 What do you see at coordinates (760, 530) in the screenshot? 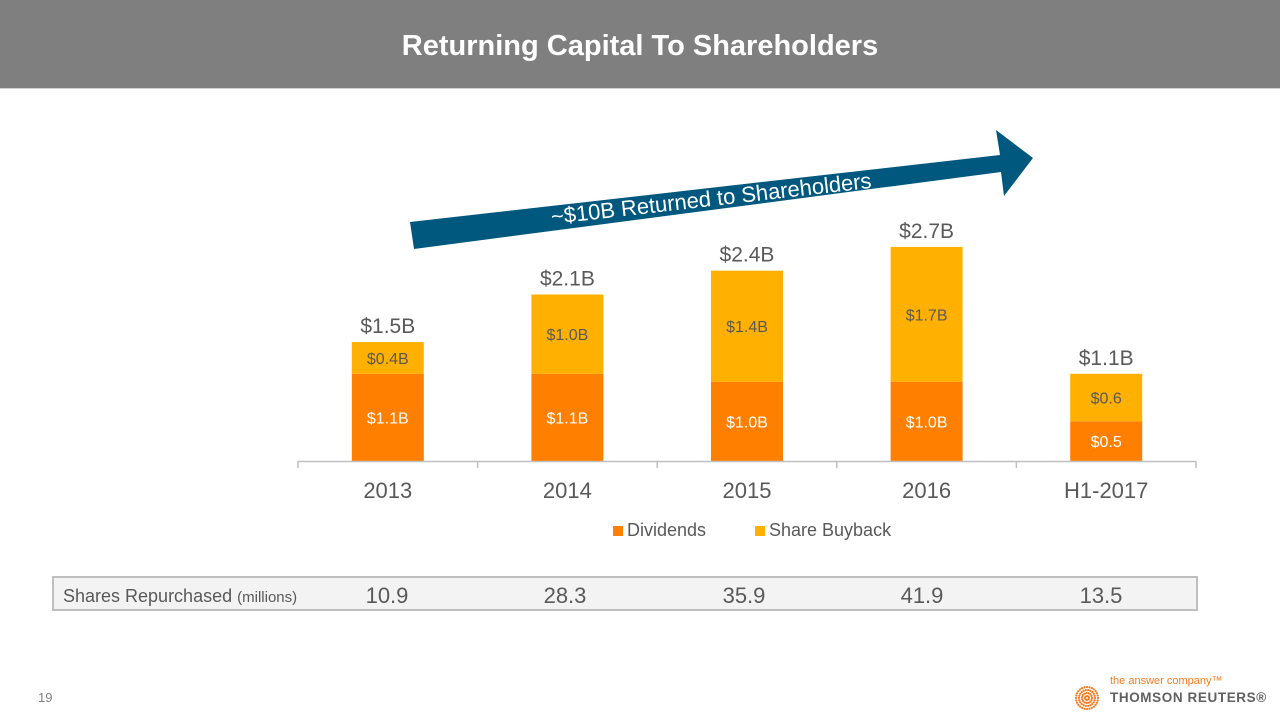
I see `legend-swatch-share-buyback` at bounding box center [760, 530].